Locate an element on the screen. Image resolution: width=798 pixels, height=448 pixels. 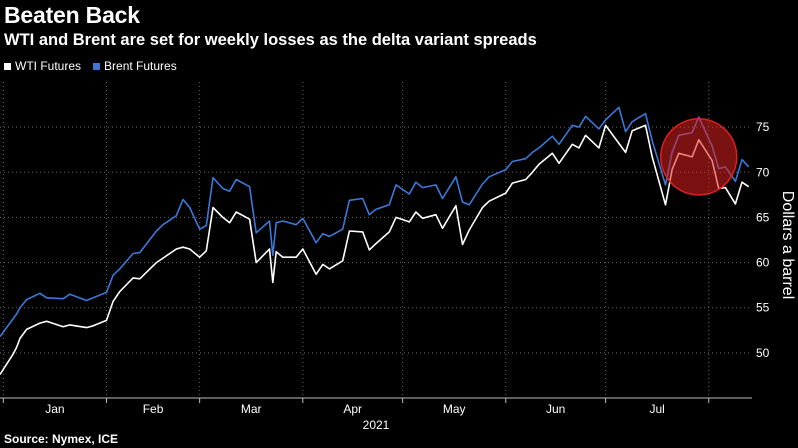
y-tick-label: 50 is located at coordinates (763, 353).